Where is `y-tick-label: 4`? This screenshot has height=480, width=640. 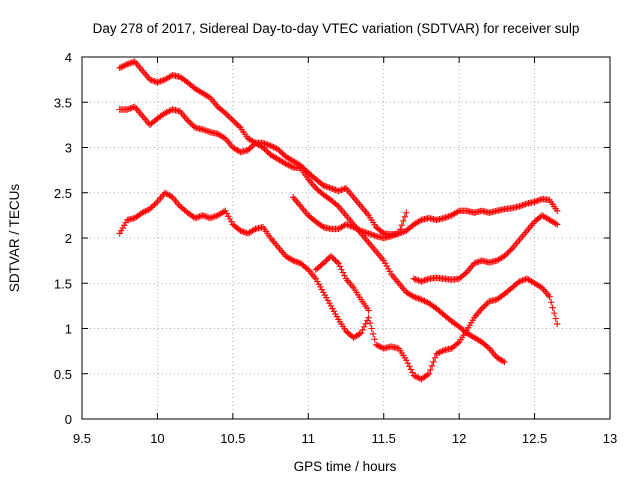
y-tick-label: 4 is located at coordinates (68, 57).